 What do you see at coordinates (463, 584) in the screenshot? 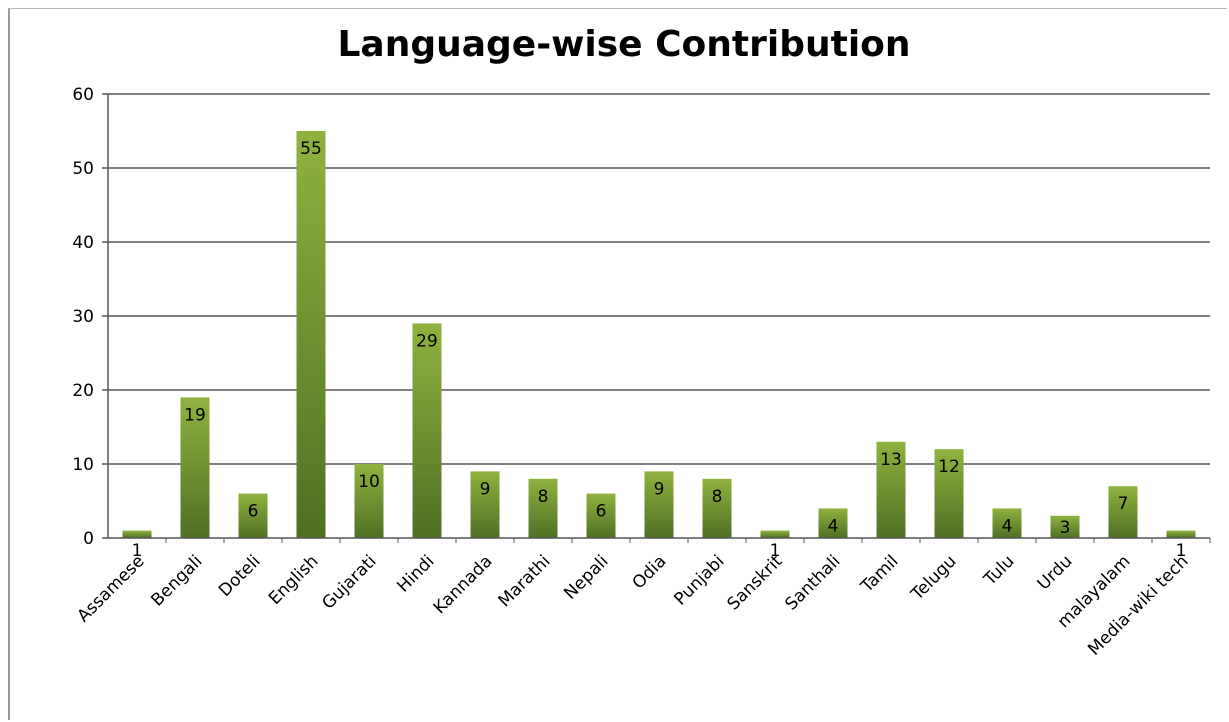
I see `x-tick-label: Kannada` at bounding box center [463, 584].